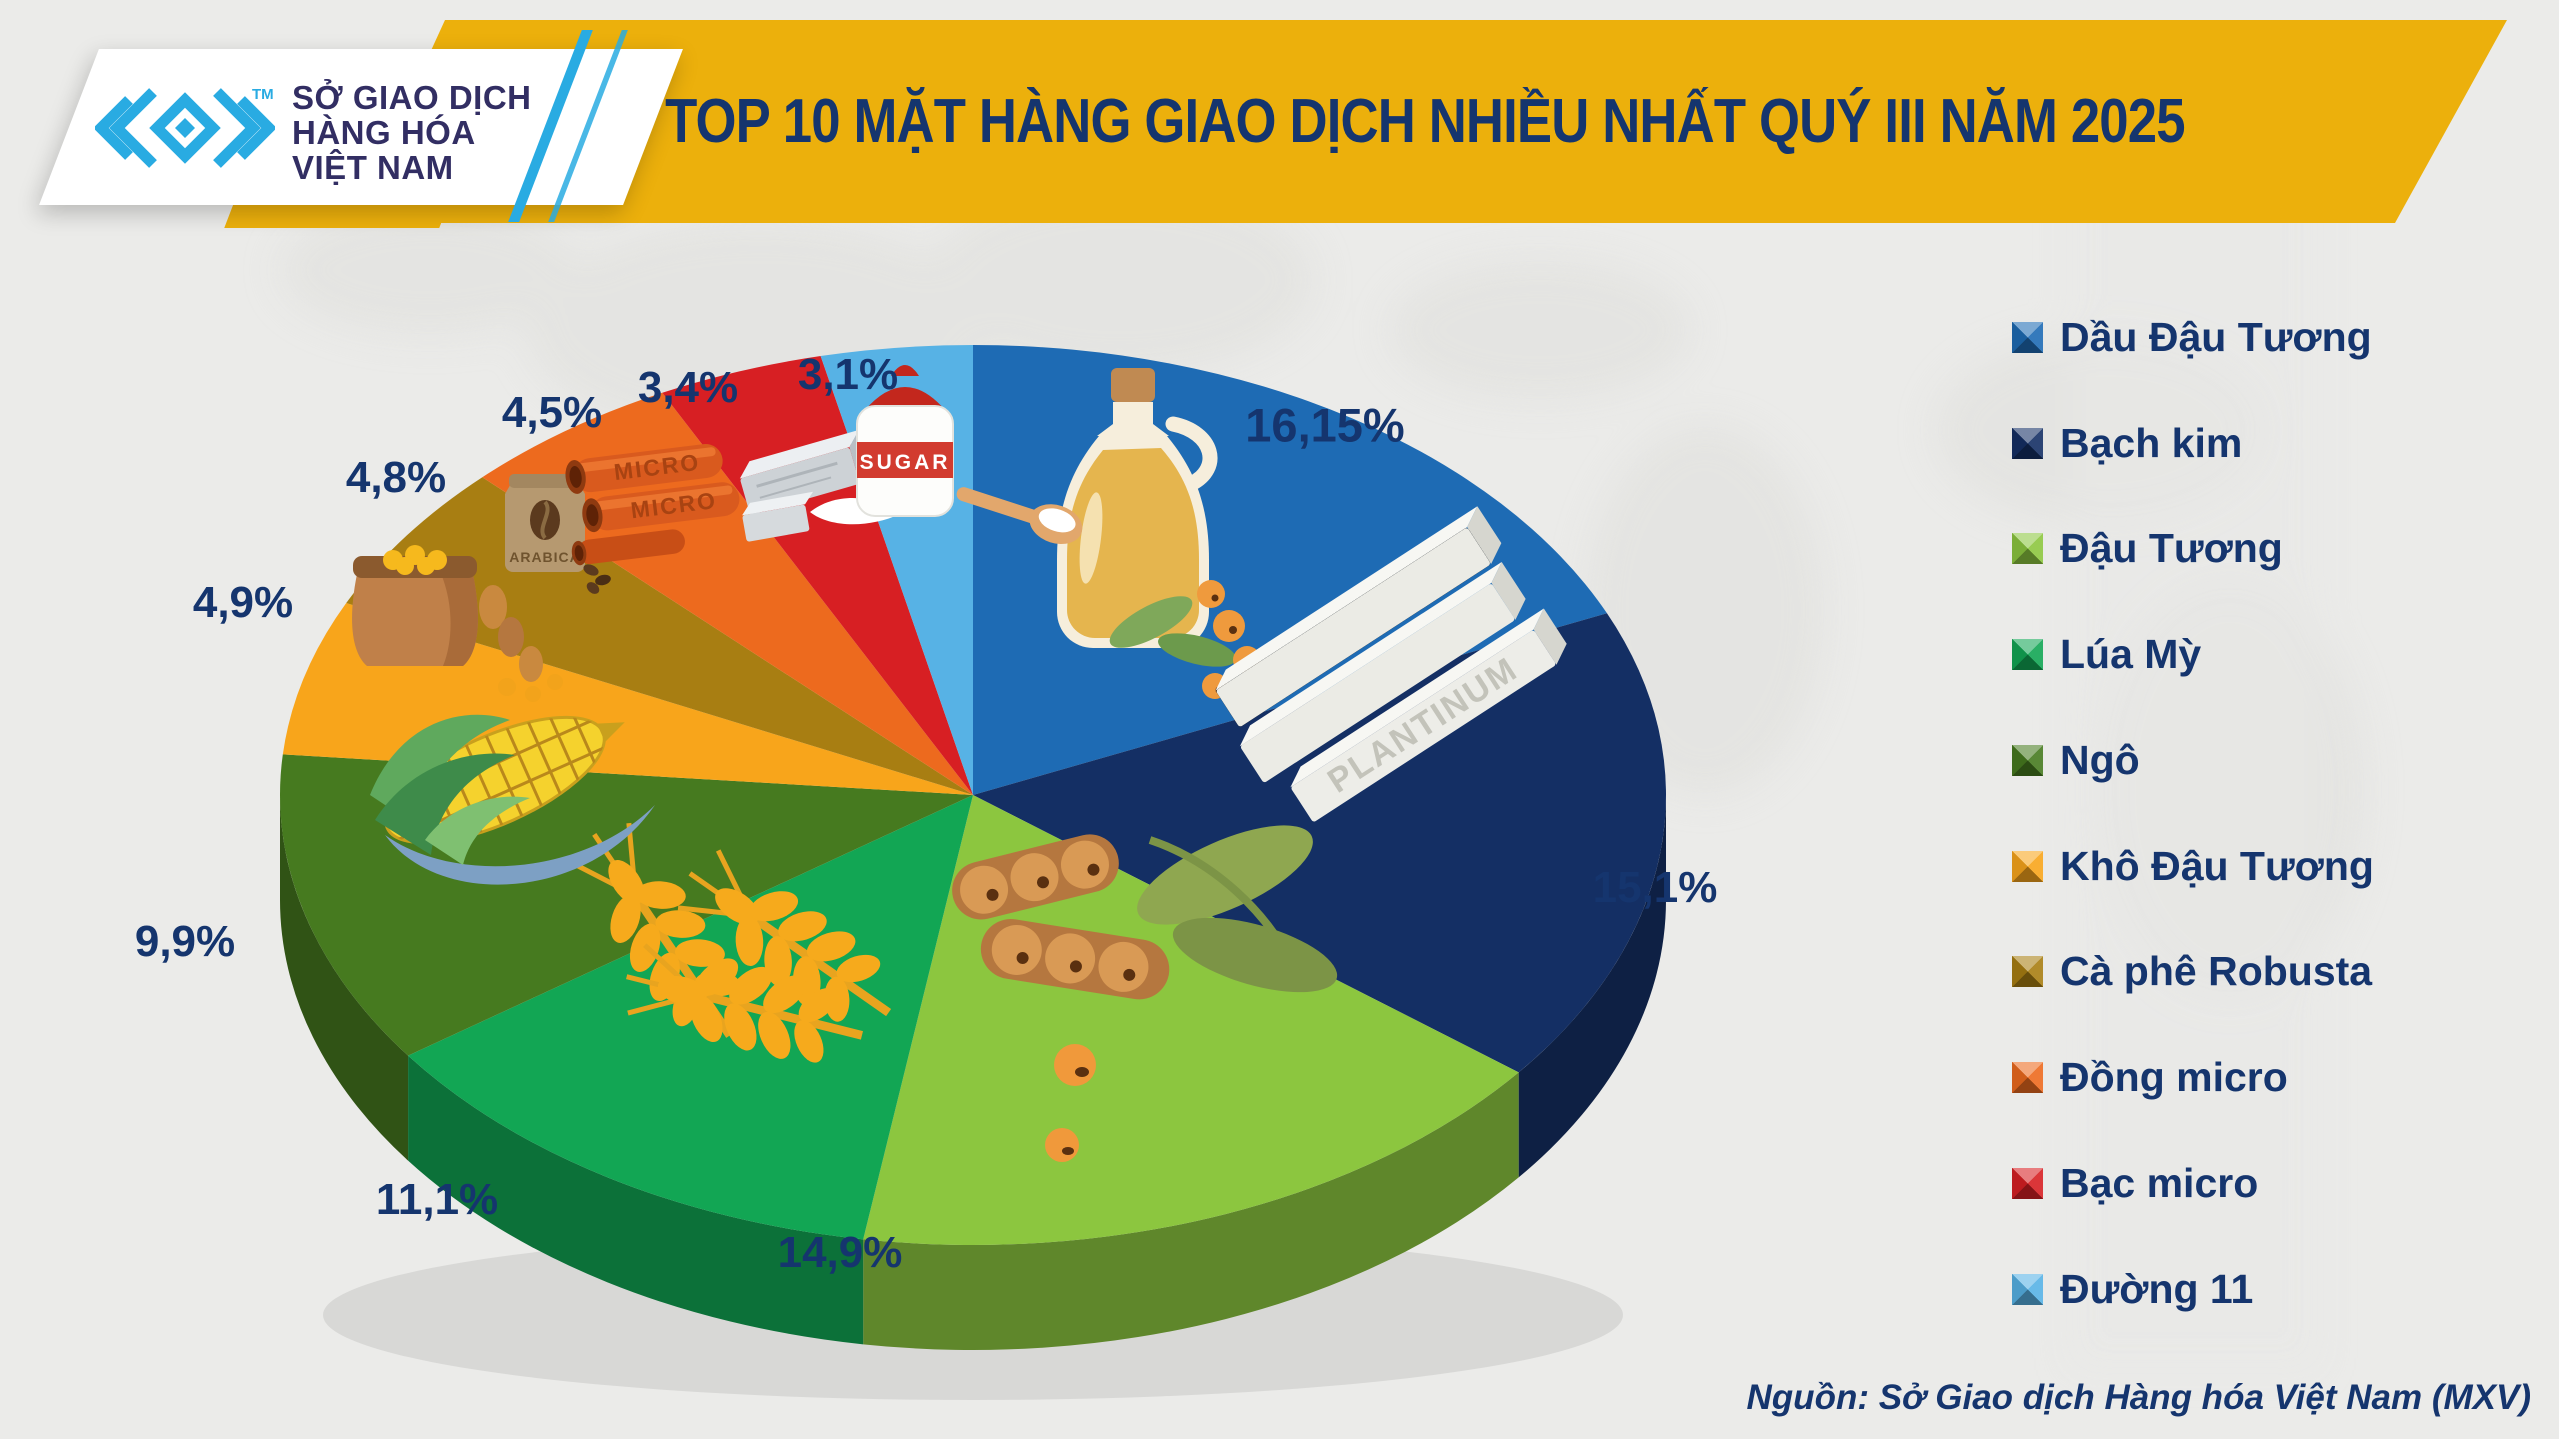 This screenshot has width=2559, height=1439. Describe the element at coordinates (263, 94) in the screenshot. I see `trademark-label: TM` at that location.